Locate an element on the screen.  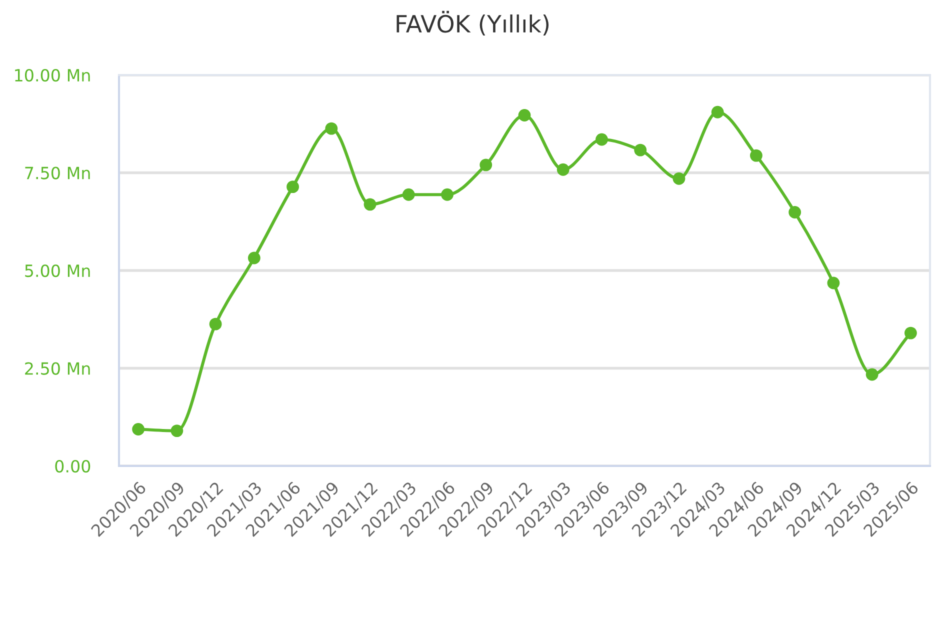
y-tick-label: 5.00 Mn is located at coordinates (57, 271).